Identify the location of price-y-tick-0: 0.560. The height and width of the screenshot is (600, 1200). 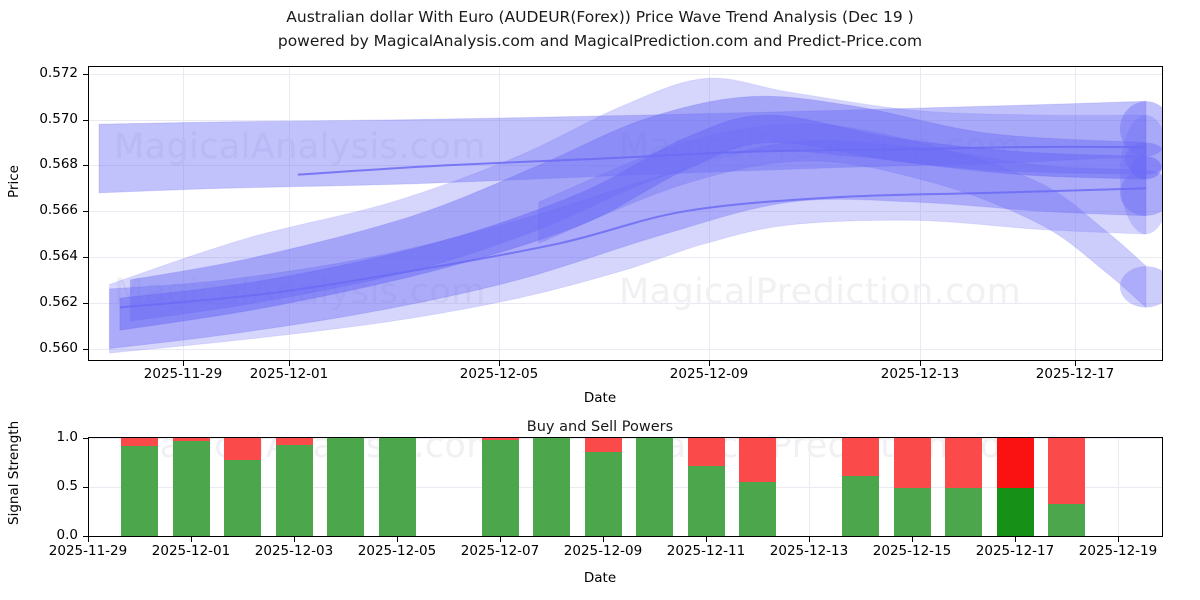
(58, 347).